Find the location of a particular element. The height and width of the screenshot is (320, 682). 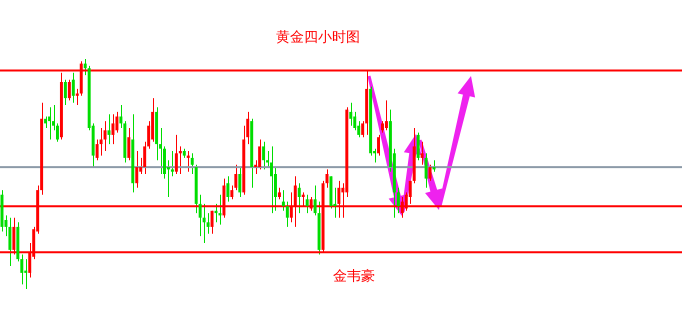

annotation: 金韦豪 is located at coordinates (354, 276).